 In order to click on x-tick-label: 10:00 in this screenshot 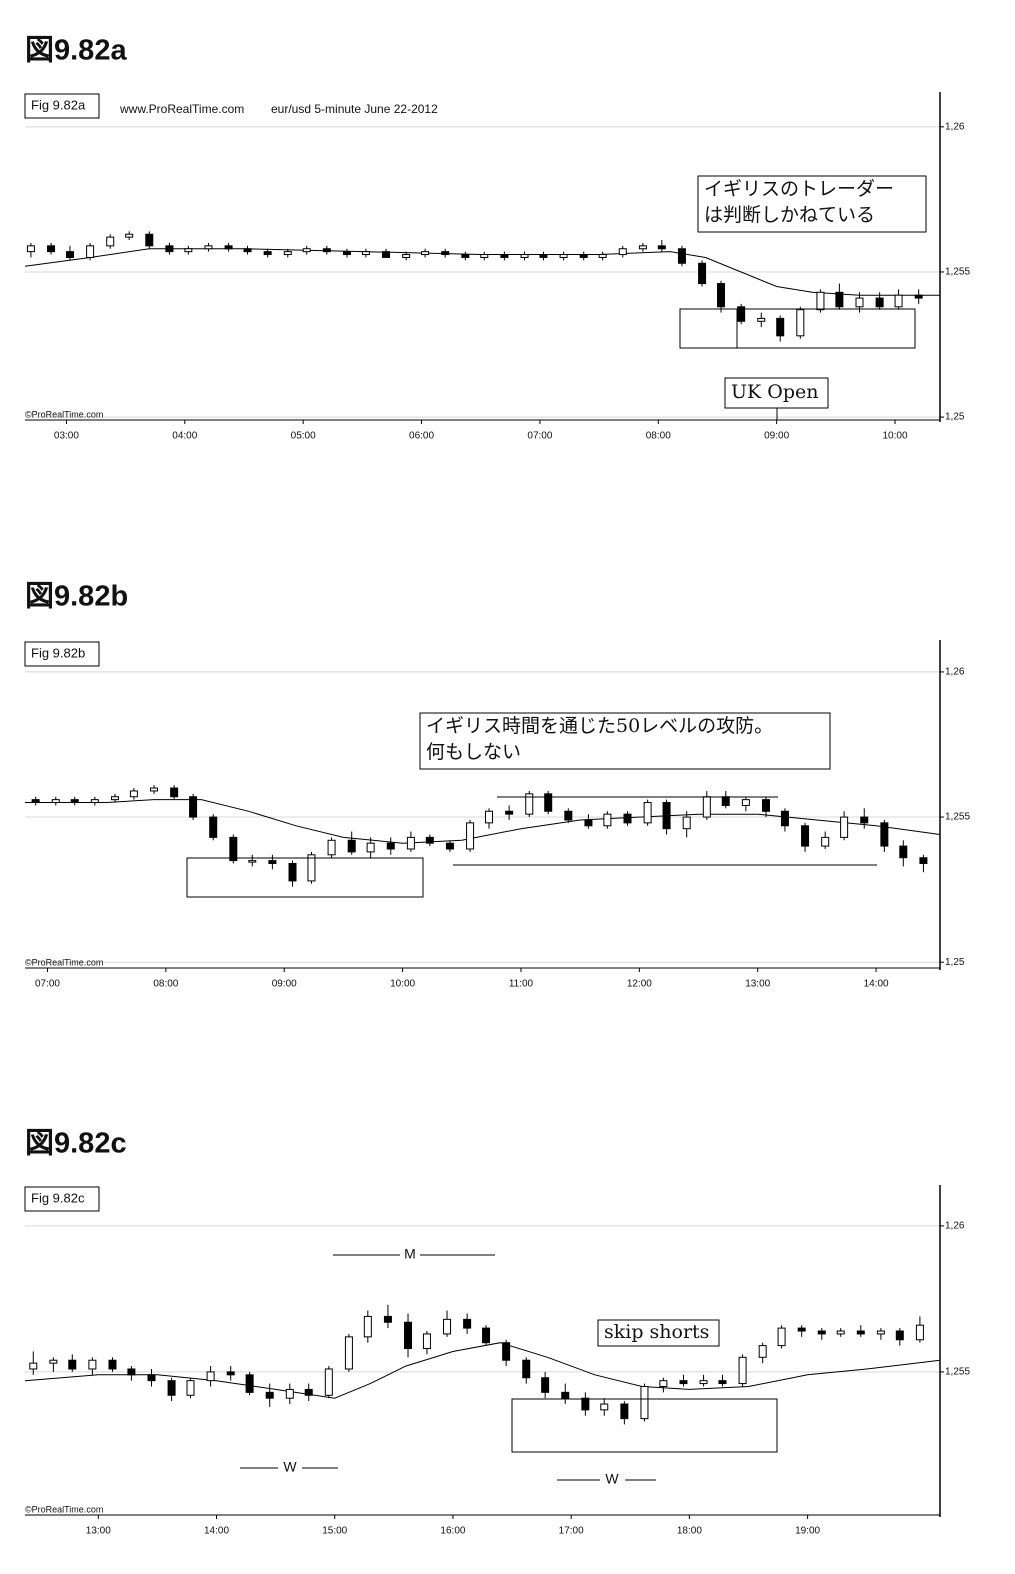, I will do `click(402, 984)`.